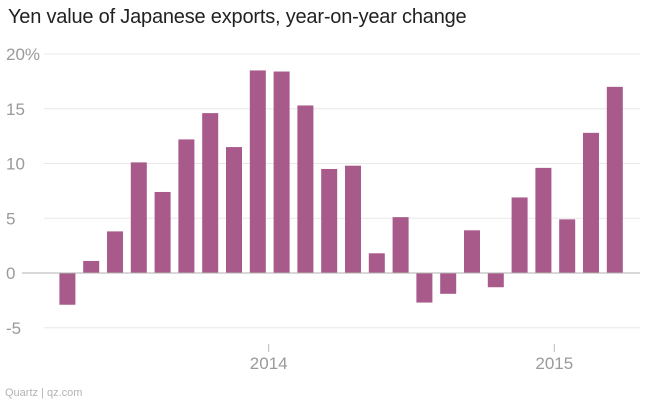 This screenshot has height=403, width=645. What do you see at coordinates (44, 393) in the screenshot?
I see `source-credit: Quartz | qz.com` at bounding box center [44, 393].